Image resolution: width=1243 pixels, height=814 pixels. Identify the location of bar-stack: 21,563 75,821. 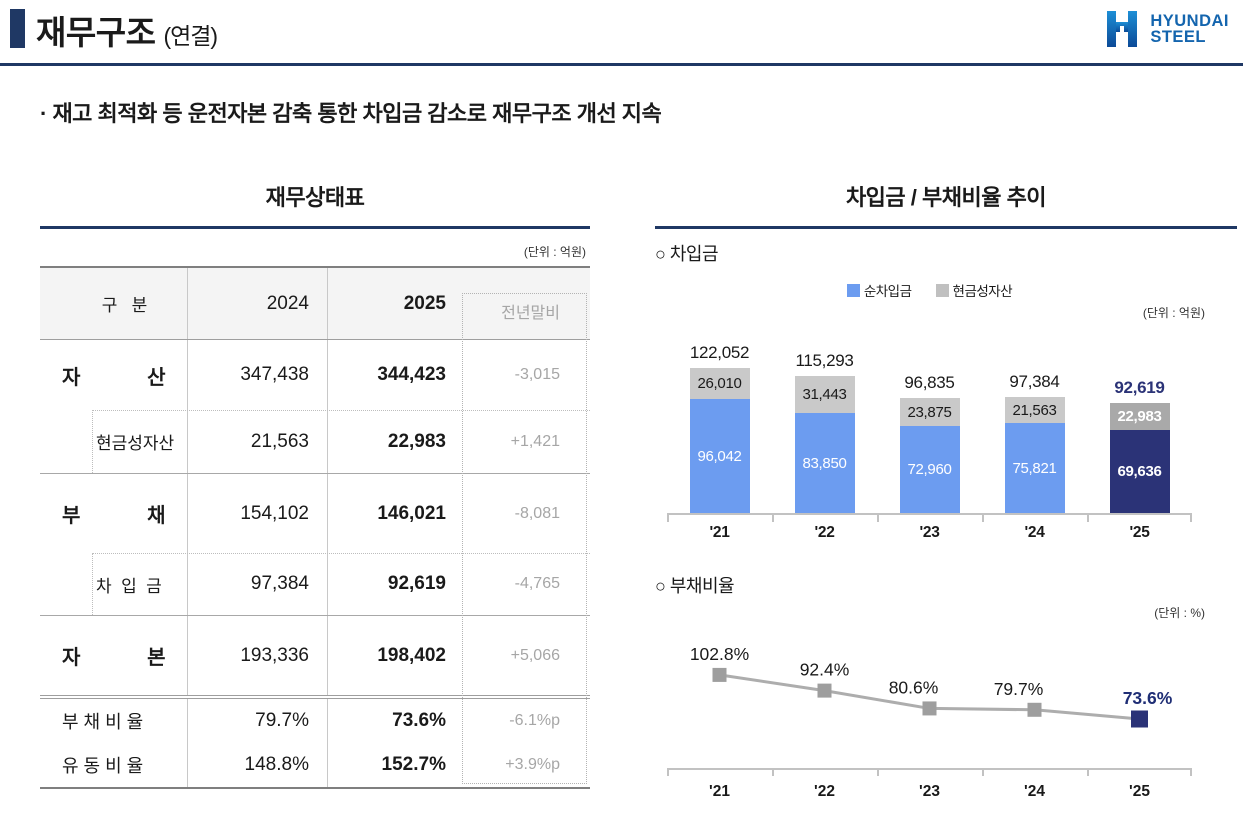
(1034, 455).